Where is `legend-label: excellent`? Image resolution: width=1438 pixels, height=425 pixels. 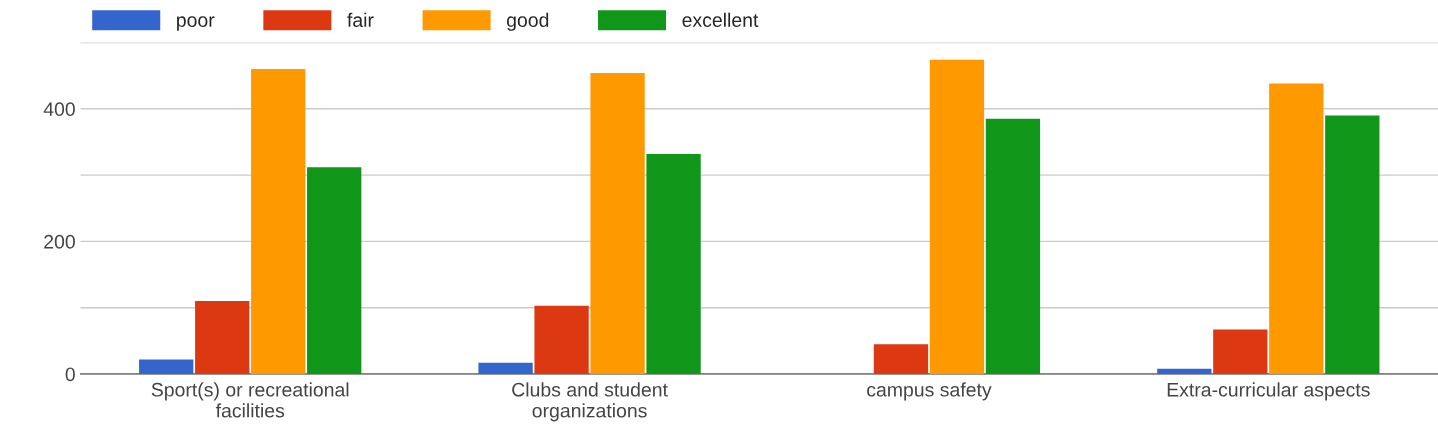
legend-label: excellent is located at coordinates (720, 19).